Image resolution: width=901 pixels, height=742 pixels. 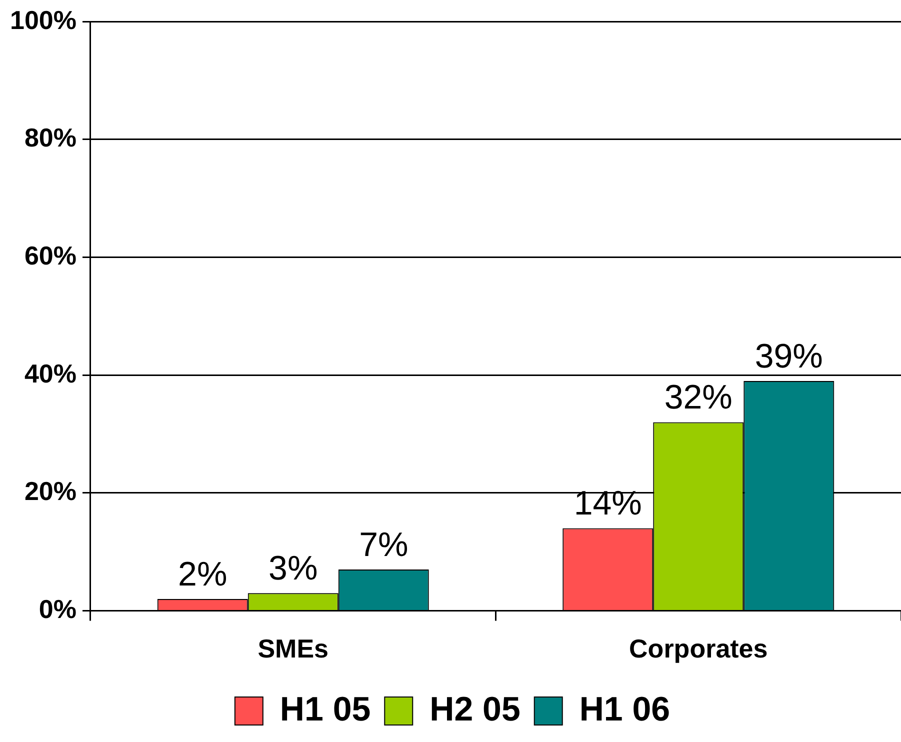 I want to click on y-tick-label: 40%, so click(x=50, y=373).